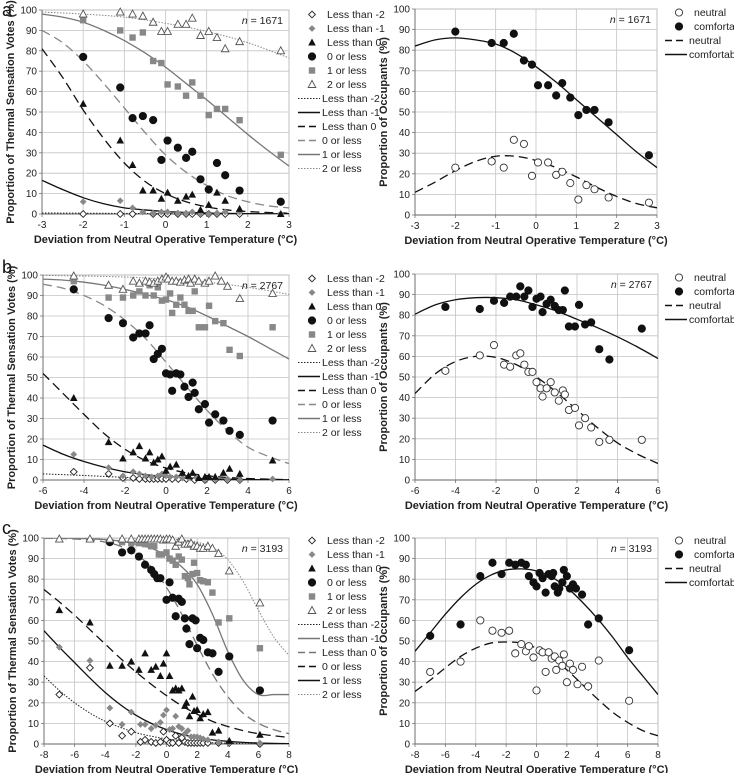 The width and height of the screenshot is (734, 773). What do you see at coordinates (407, 216) in the screenshot?
I see `y-tick-label: 0` at bounding box center [407, 216].